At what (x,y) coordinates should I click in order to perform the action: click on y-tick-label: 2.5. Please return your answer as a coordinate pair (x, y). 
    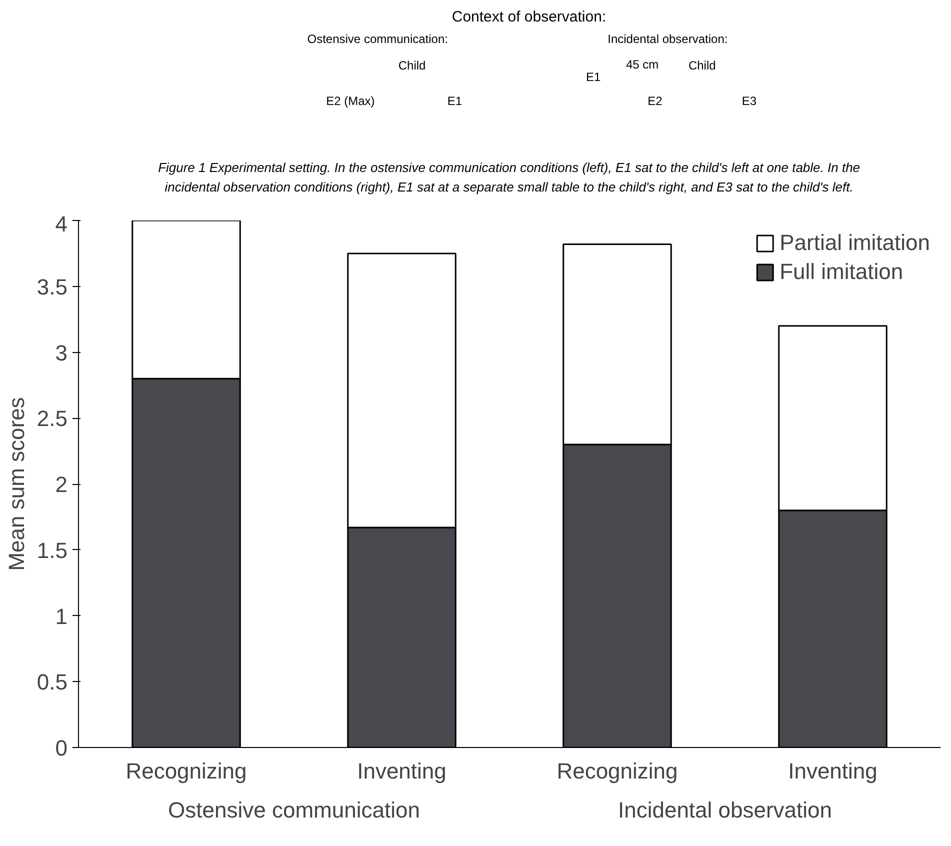
    Looking at the image, I should click on (52, 419).